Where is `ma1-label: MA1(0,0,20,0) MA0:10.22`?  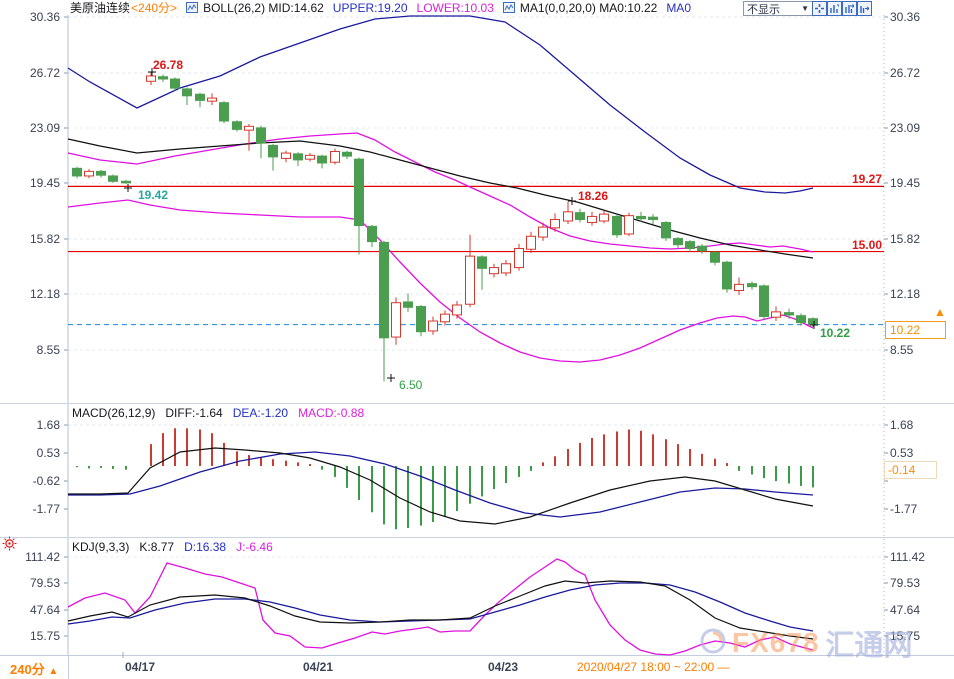 ma1-label: MA1(0,0,20,0) MA0:10.22 is located at coordinates (588, 7).